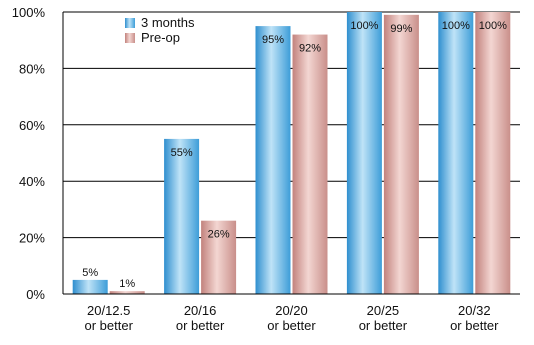 The height and width of the screenshot is (345, 534). Describe the element at coordinates (168, 22) in the screenshot. I see `legend-label: 3 months` at that location.